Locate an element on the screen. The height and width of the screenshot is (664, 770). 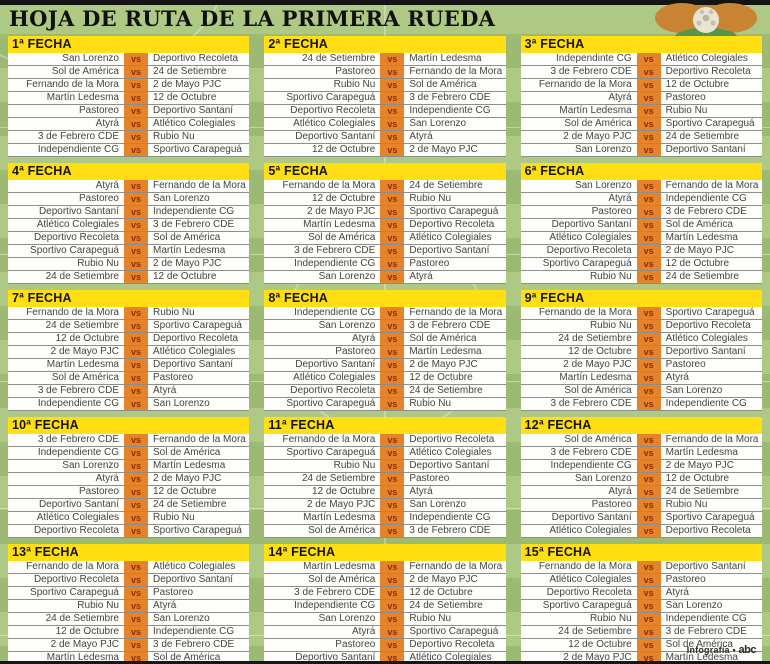
match-row: Fernando de la Mora vs 12 de Octubre is located at coordinates (641, 85).